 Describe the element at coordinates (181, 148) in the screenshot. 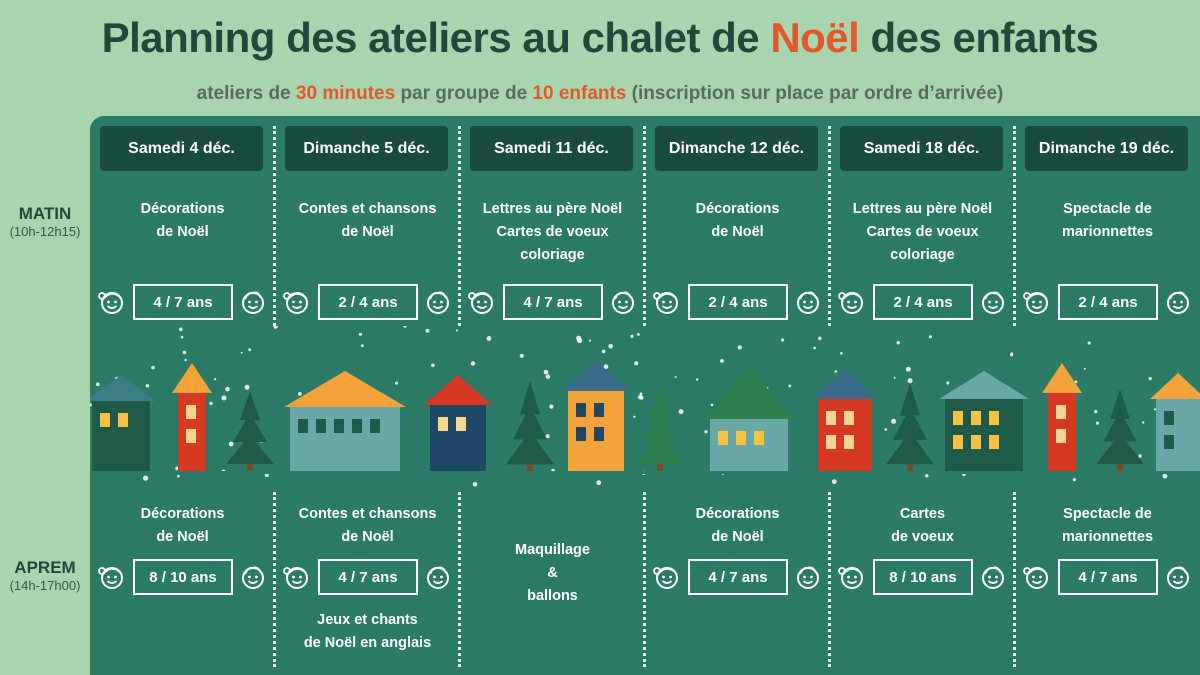

I see `day-header: Samedi 4 déc.` at that location.